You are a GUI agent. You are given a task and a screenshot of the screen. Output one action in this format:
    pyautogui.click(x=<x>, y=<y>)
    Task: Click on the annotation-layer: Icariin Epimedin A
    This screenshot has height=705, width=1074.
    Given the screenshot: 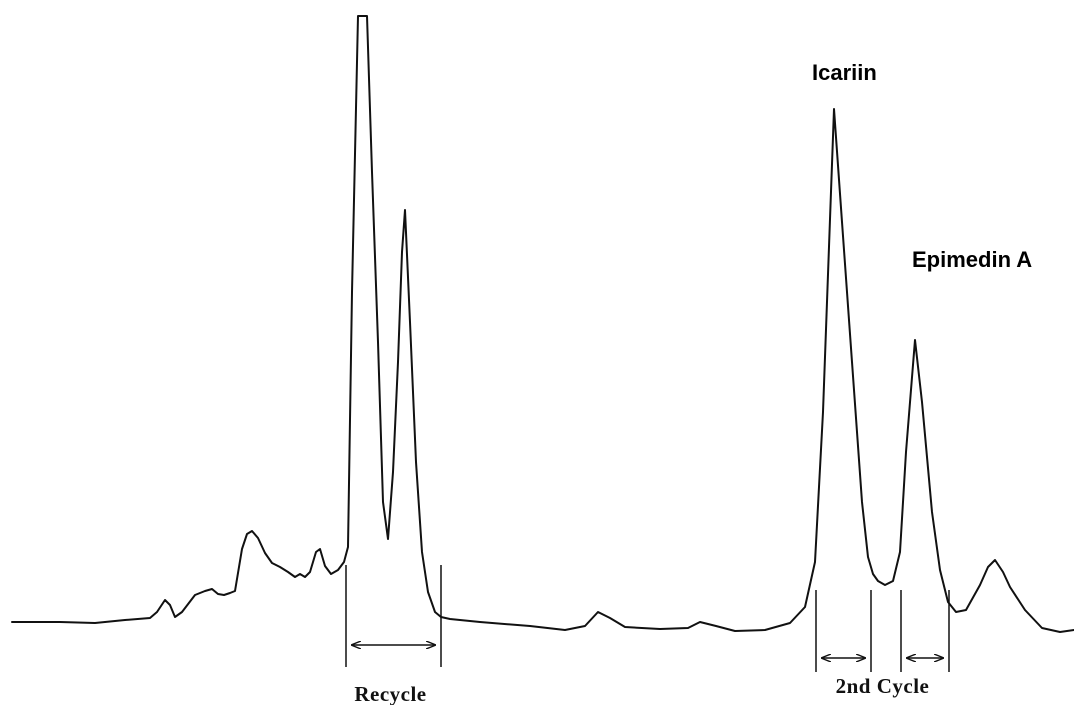 What is the action you would take?
    pyautogui.click(x=922, y=166)
    